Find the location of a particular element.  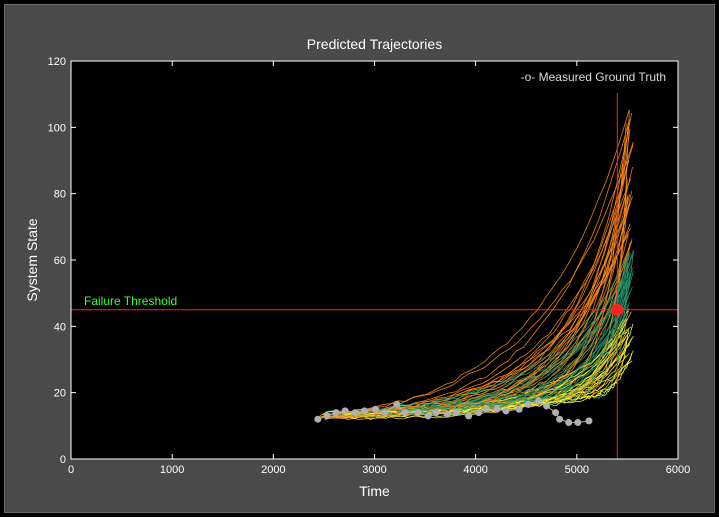

y-tick-label: 120 is located at coordinates (57, 62).